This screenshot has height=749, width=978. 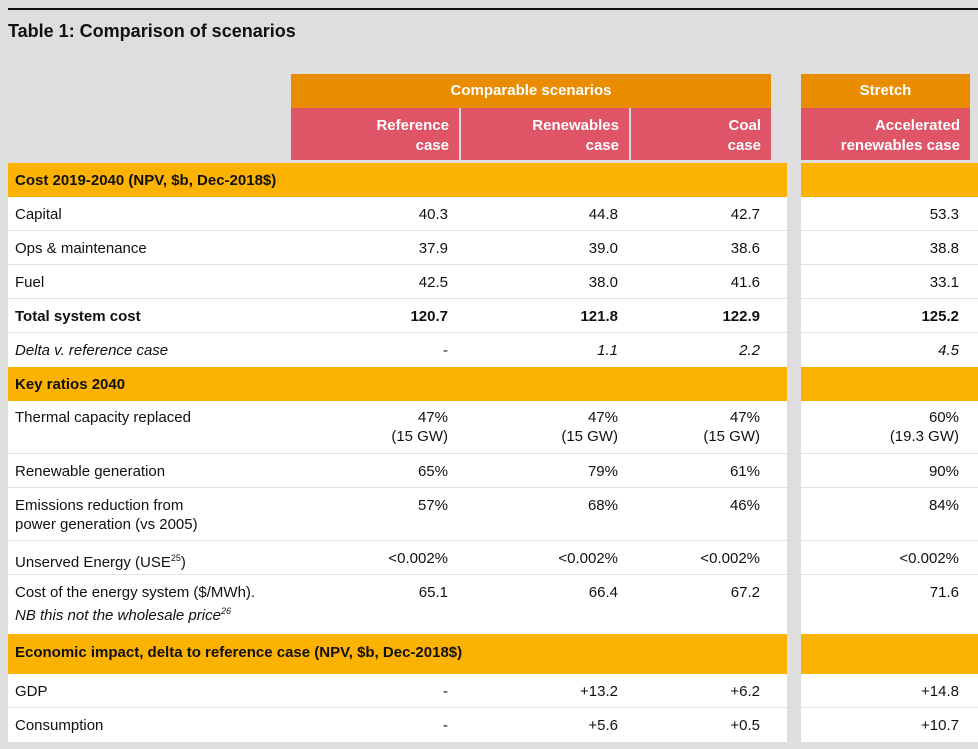 I want to click on table-row-consumption: Consumption - +5.6 +0.5 +10.7, so click(x=493, y=725).